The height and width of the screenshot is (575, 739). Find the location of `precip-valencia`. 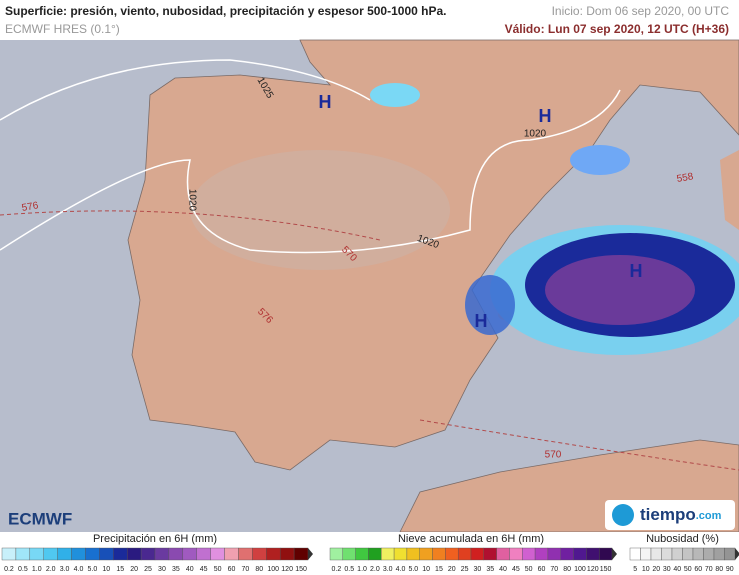

precip-valencia is located at coordinates (490, 305).